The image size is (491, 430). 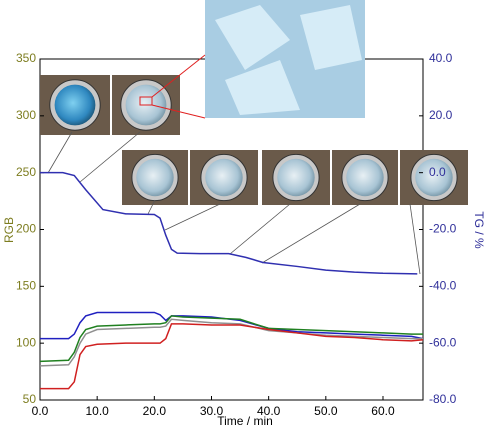 I want to click on y2-tick-label: 0.0, so click(x=437, y=172).